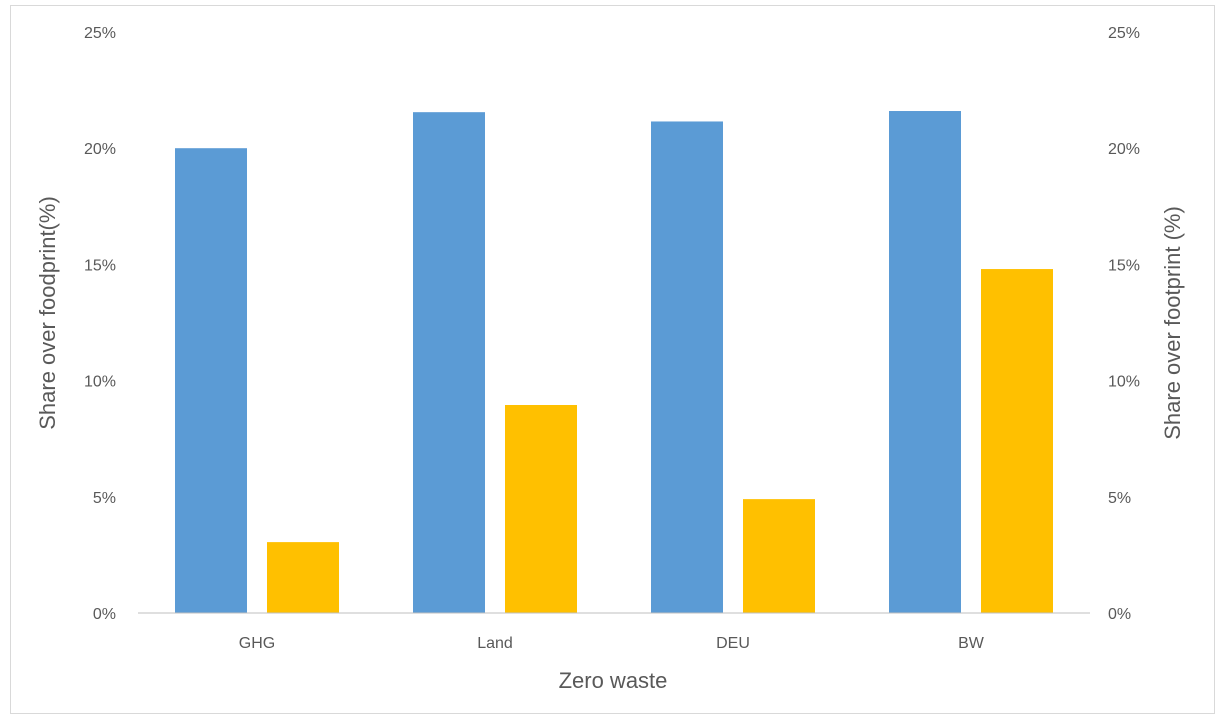 This screenshot has width=1217, height=717. Describe the element at coordinates (100, 324) in the screenshot. I see `left-axis-ticks: 0% 5% 10% 15% 20% 25%` at that location.